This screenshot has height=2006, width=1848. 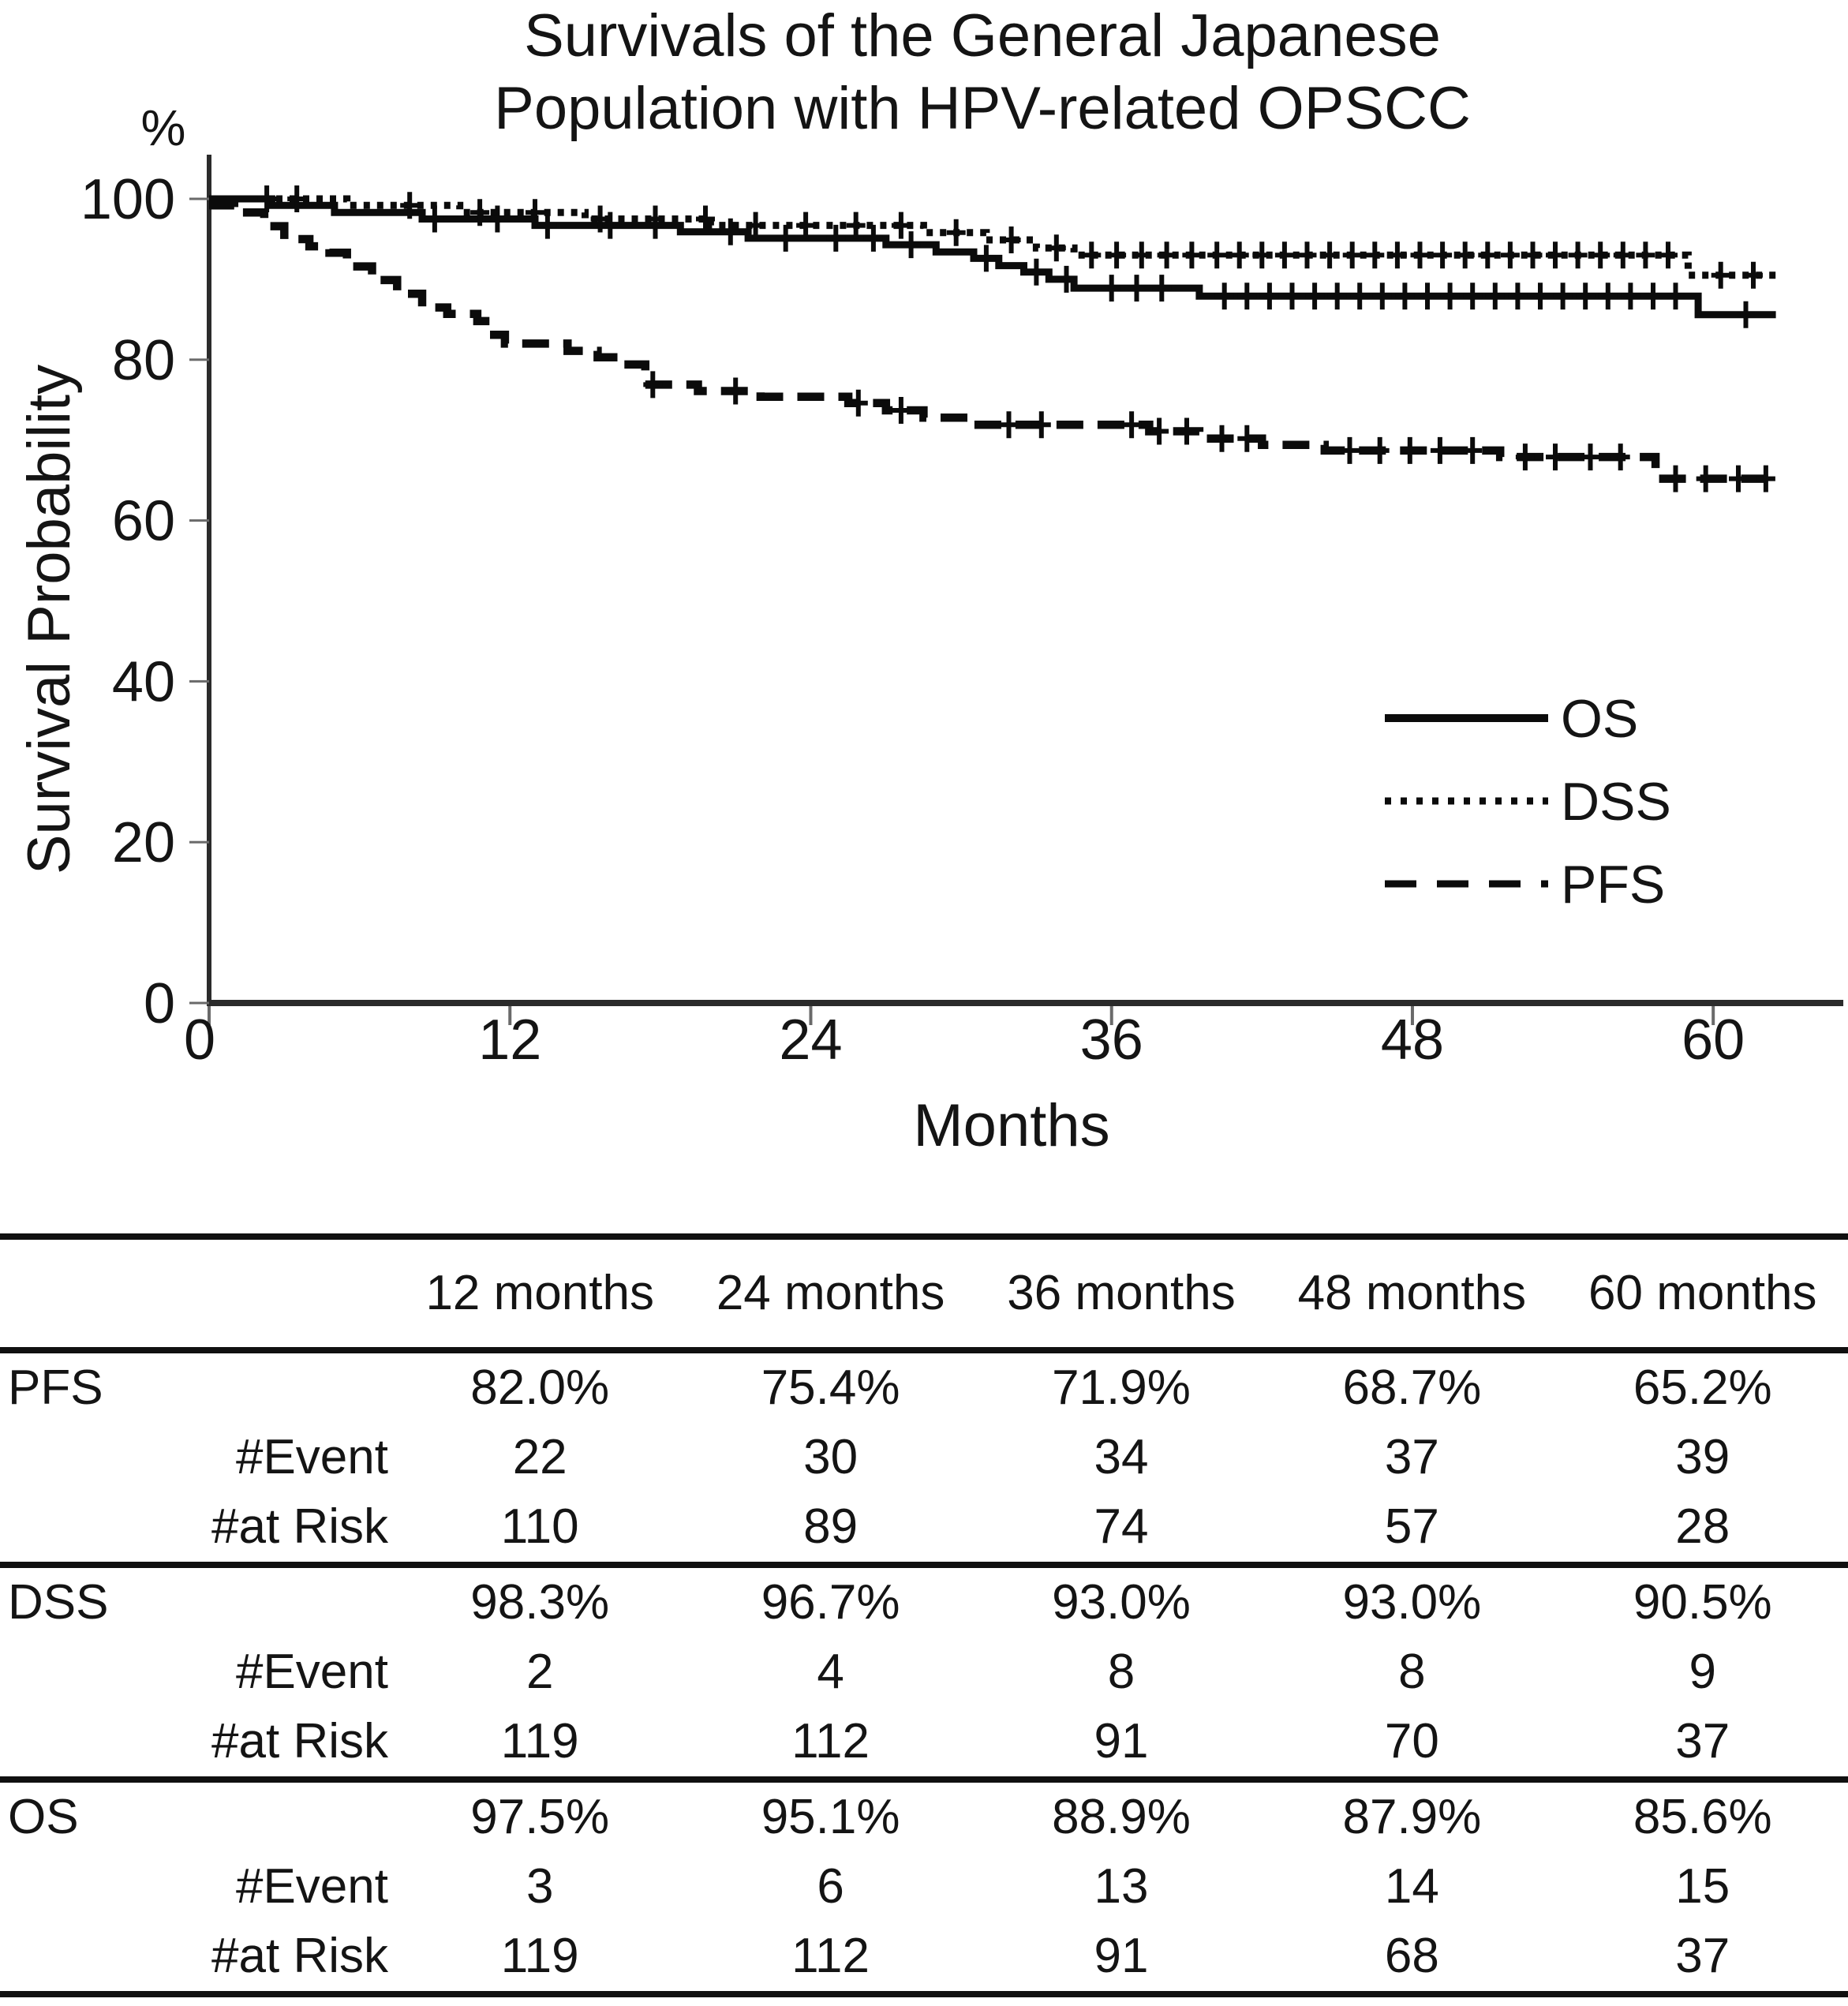 I want to click on pfs-events-36m: 34, so click(x=1121, y=1457).